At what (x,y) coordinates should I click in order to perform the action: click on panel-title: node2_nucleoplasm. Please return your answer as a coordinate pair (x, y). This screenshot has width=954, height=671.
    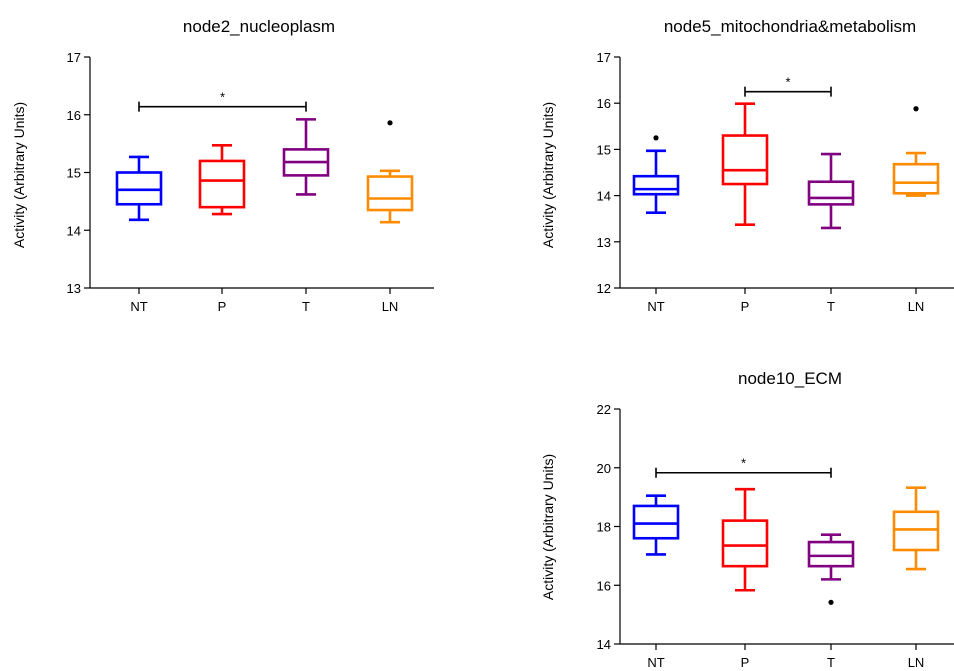
    Looking at the image, I should click on (259, 26).